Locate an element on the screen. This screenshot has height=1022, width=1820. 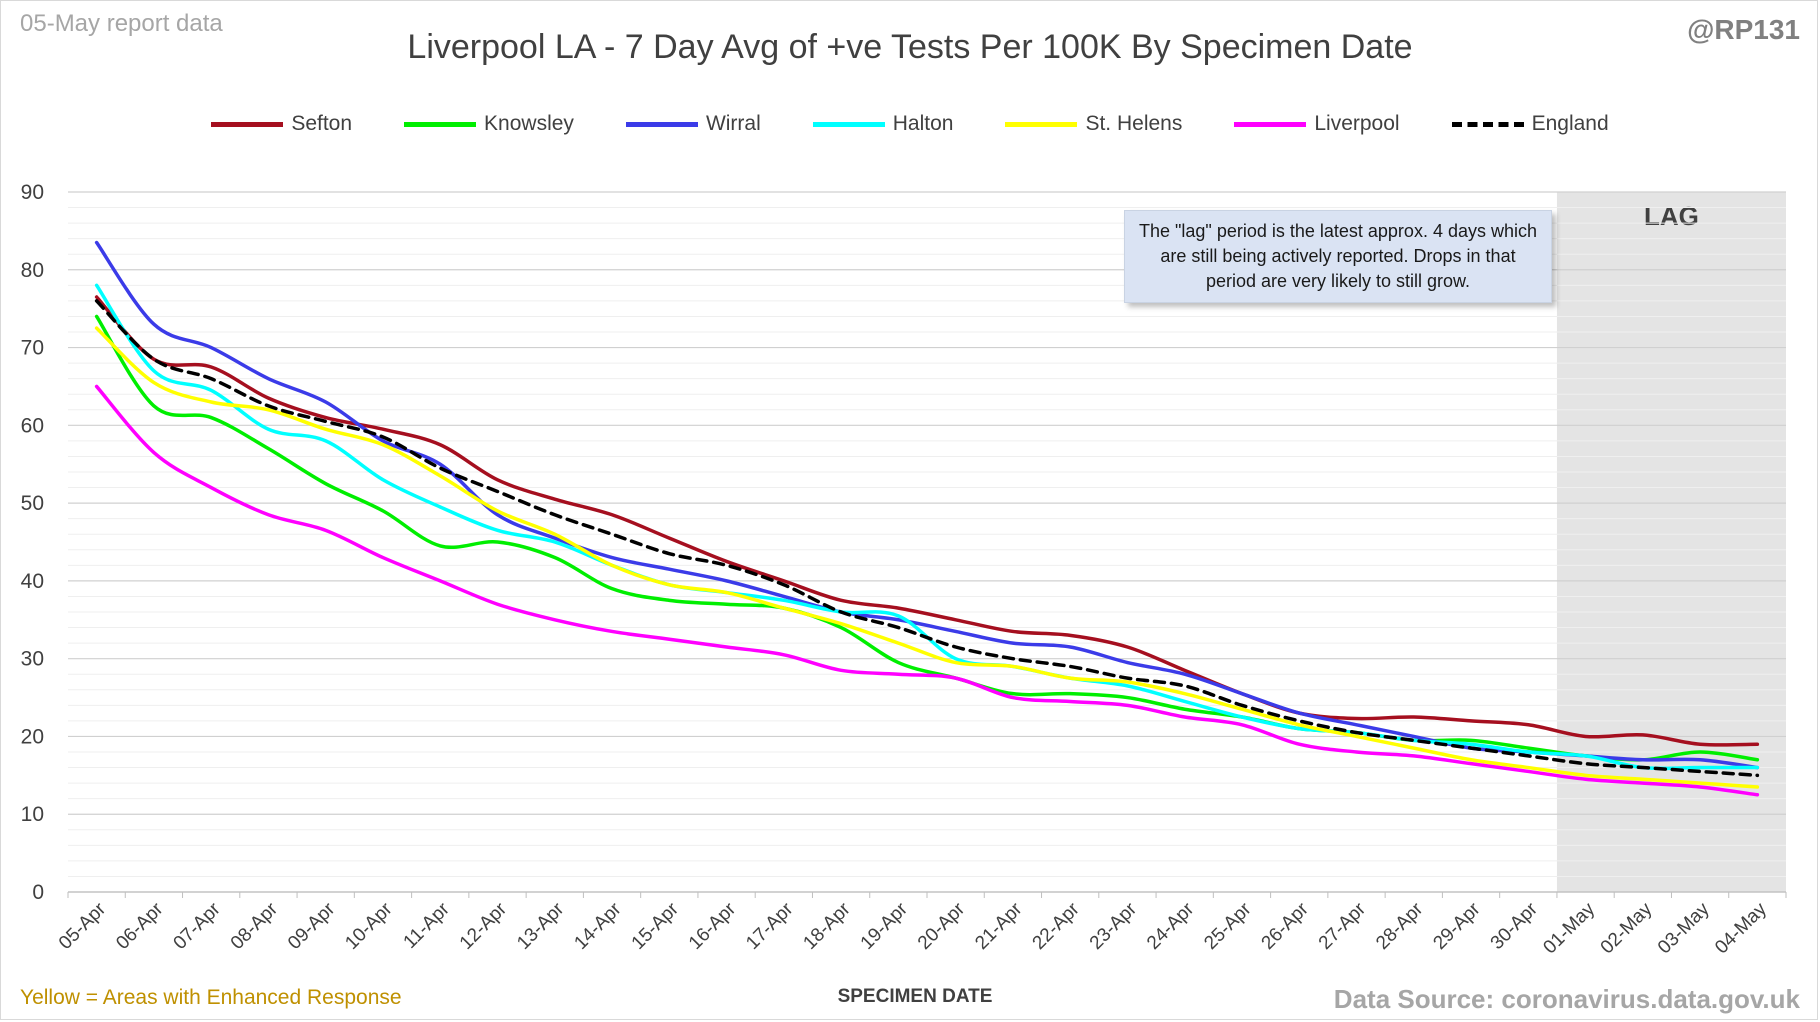
x-tick-label: 28-Apr is located at coordinates (1400, 926).